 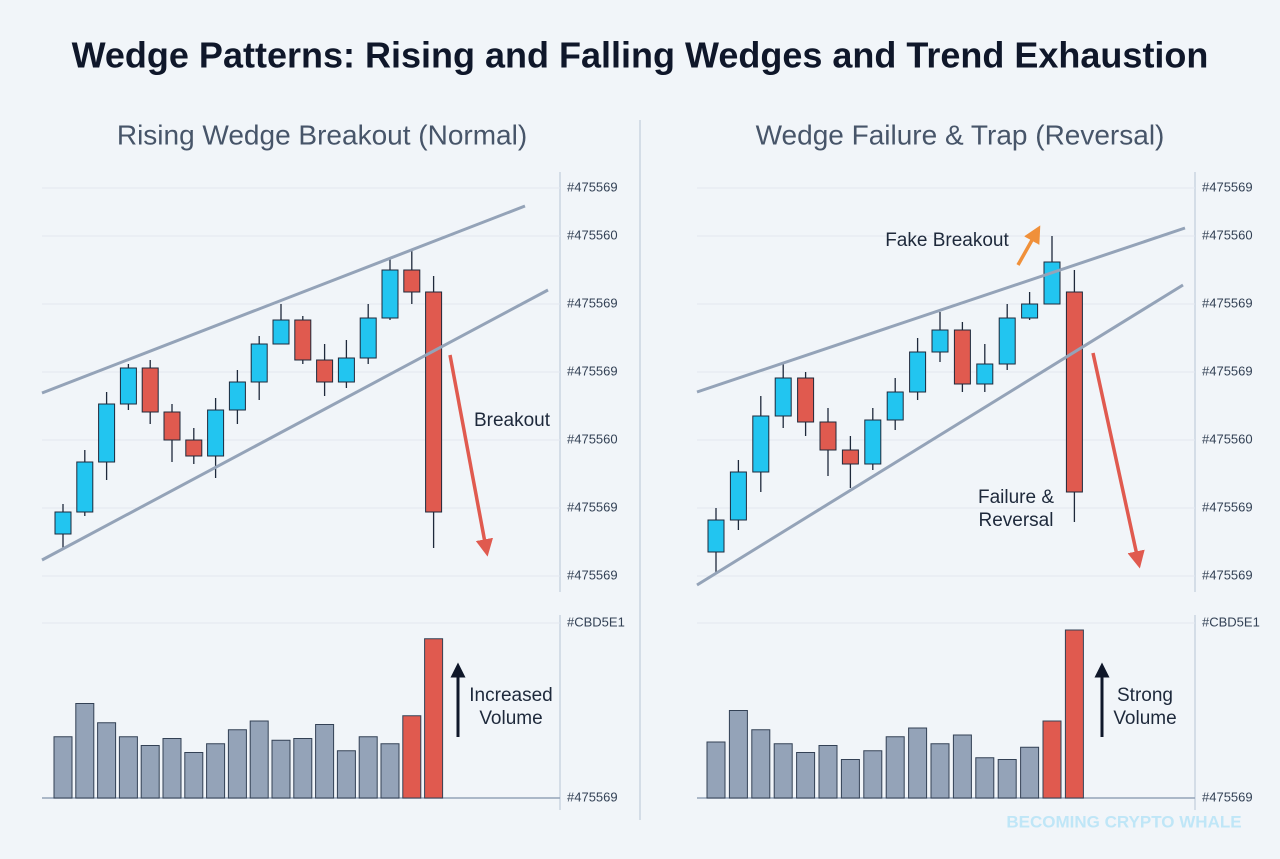 What do you see at coordinates (512, 420) in the screenshot?
I see `annotation: Breakout` at bounding box center [512, 420].